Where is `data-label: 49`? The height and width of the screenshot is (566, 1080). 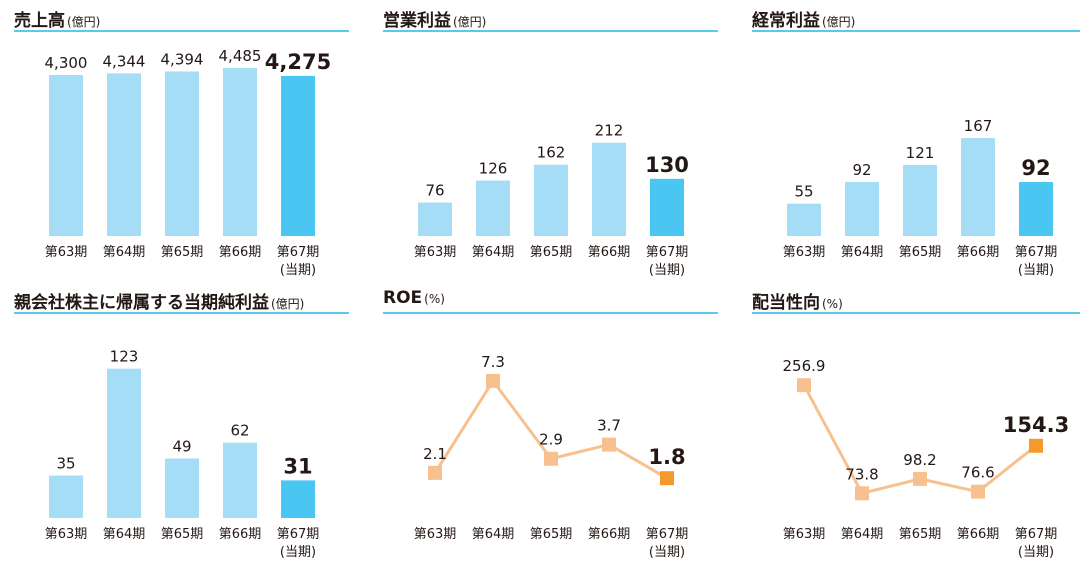
data-label: 49 is located at coordinates (181, 447).